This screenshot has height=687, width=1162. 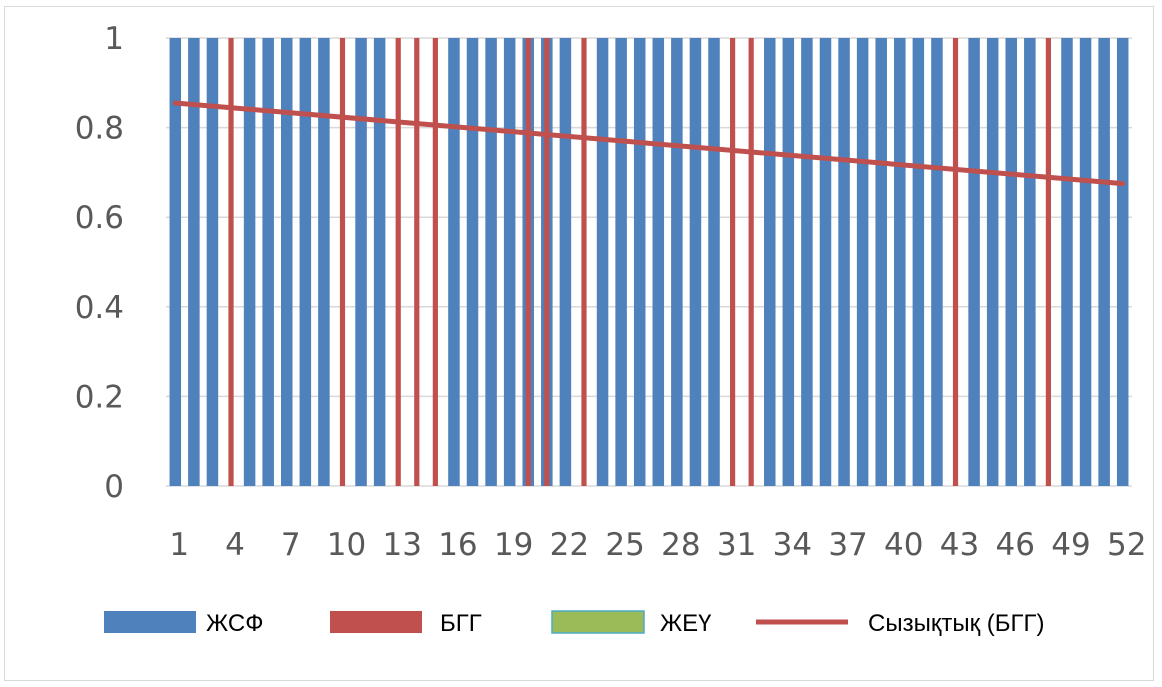 What do you see at coordinates (1126, 545) in the screenshot?
I see `x-tick-label: 52` at bounding box center [1126, 545].